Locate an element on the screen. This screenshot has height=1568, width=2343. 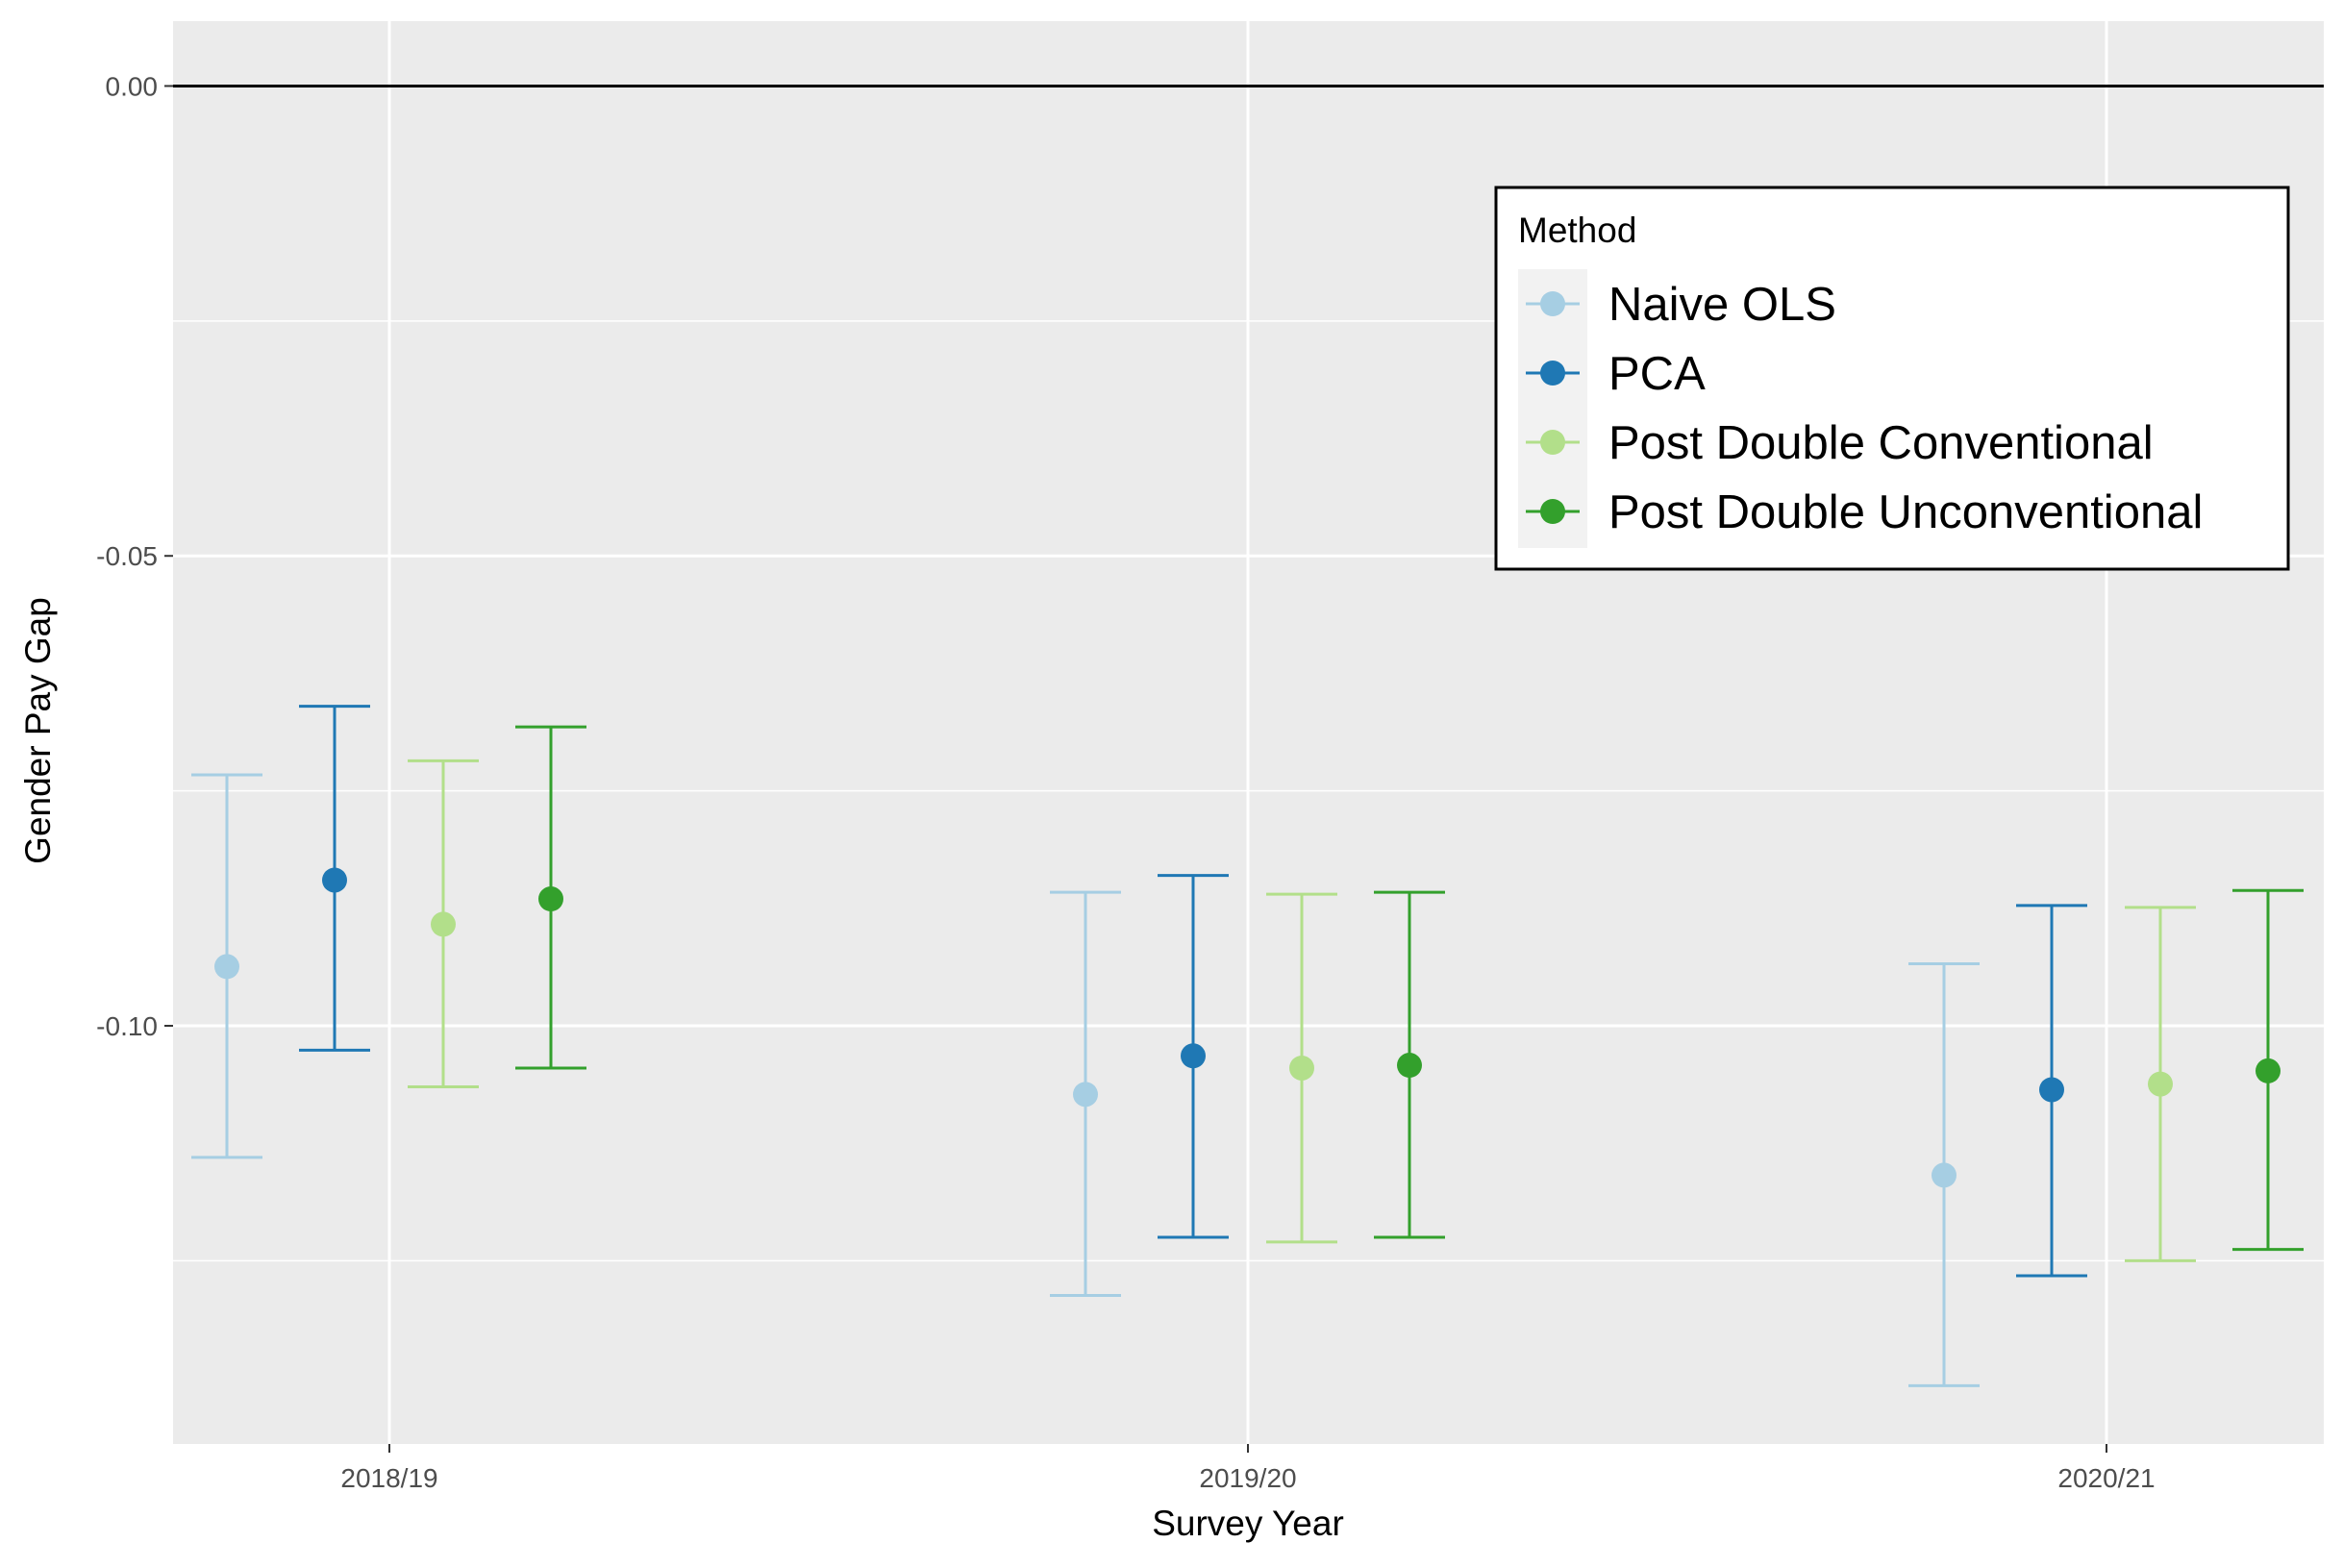
legend-label: Post Double Conventional is located at coordinates (1881, 443).